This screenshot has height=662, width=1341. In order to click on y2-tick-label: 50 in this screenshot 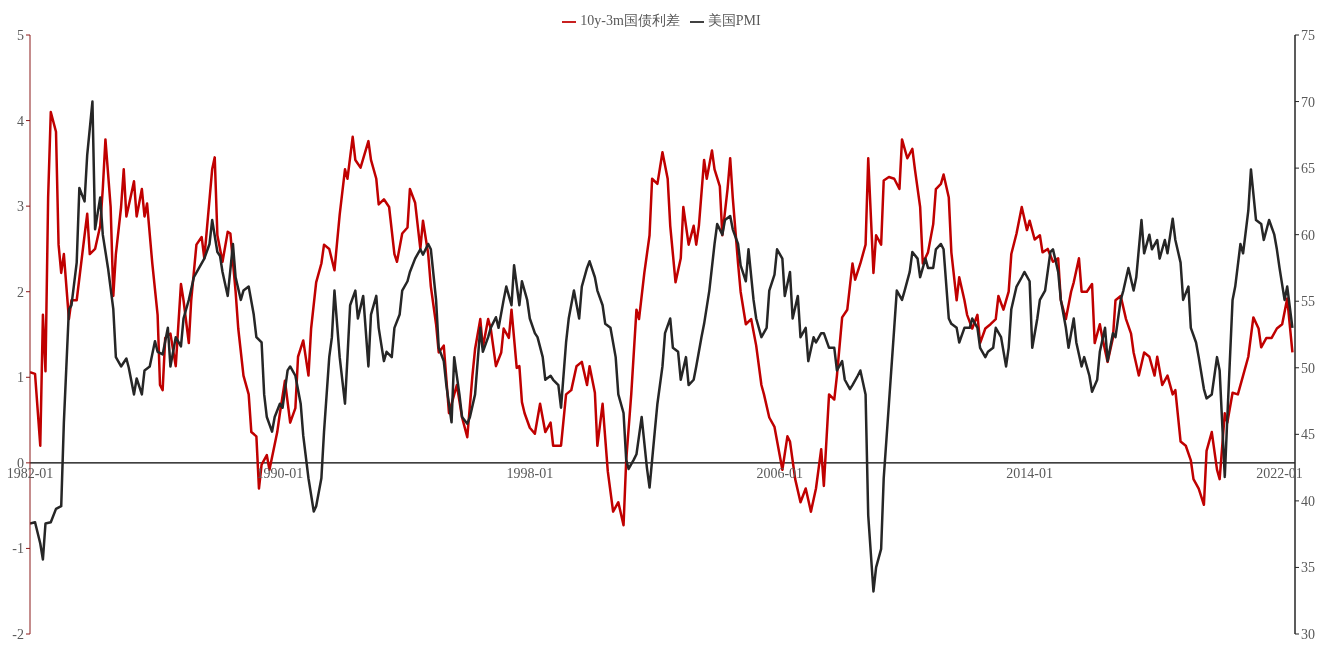, I will do `click(1308, 368)`.